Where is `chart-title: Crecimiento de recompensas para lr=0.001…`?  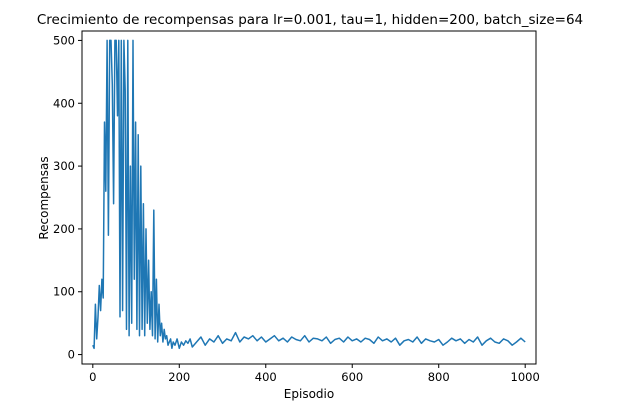 chart-title: Crecimiento de recompensas para lr=0.001… is located at coordinates (310, 20).